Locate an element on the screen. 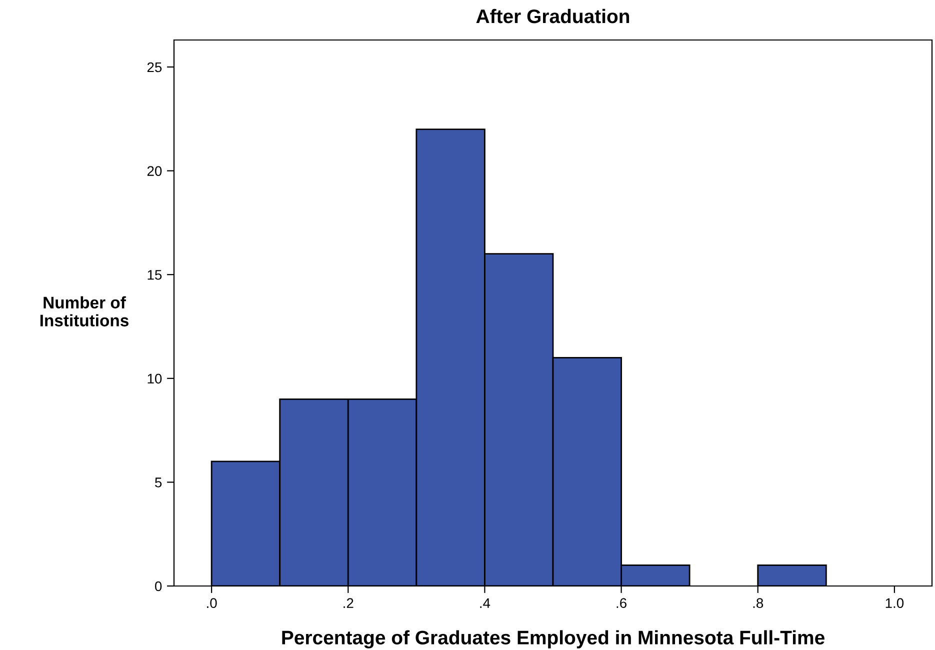  x-tick-label: .6 is located at coordinates (621, 603).